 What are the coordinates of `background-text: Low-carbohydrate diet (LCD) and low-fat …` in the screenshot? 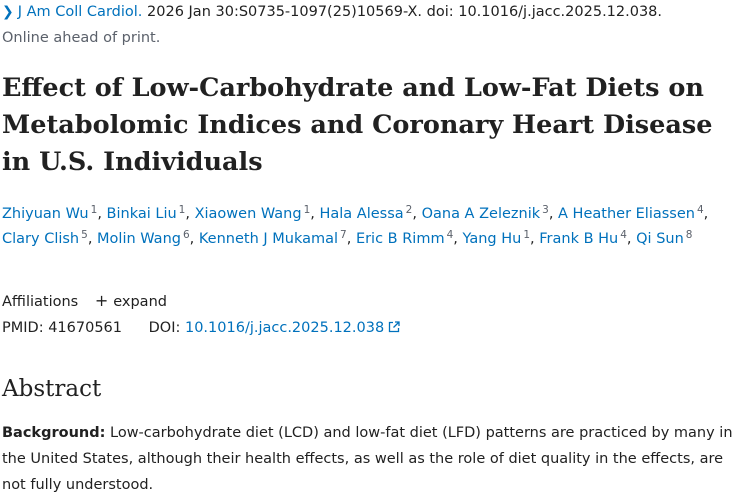 It's located at (367, 459).